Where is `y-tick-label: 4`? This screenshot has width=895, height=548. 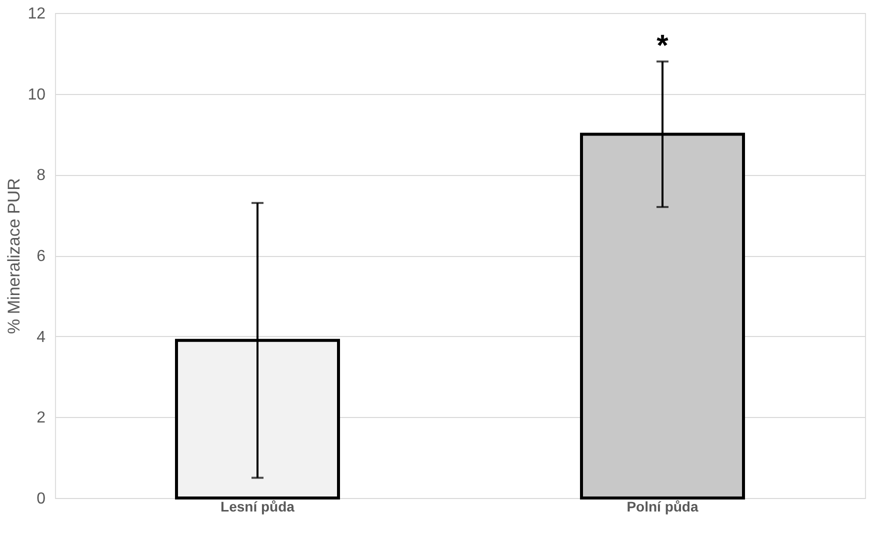 y-tick-label: 4 is located at coordinates (41, 337).